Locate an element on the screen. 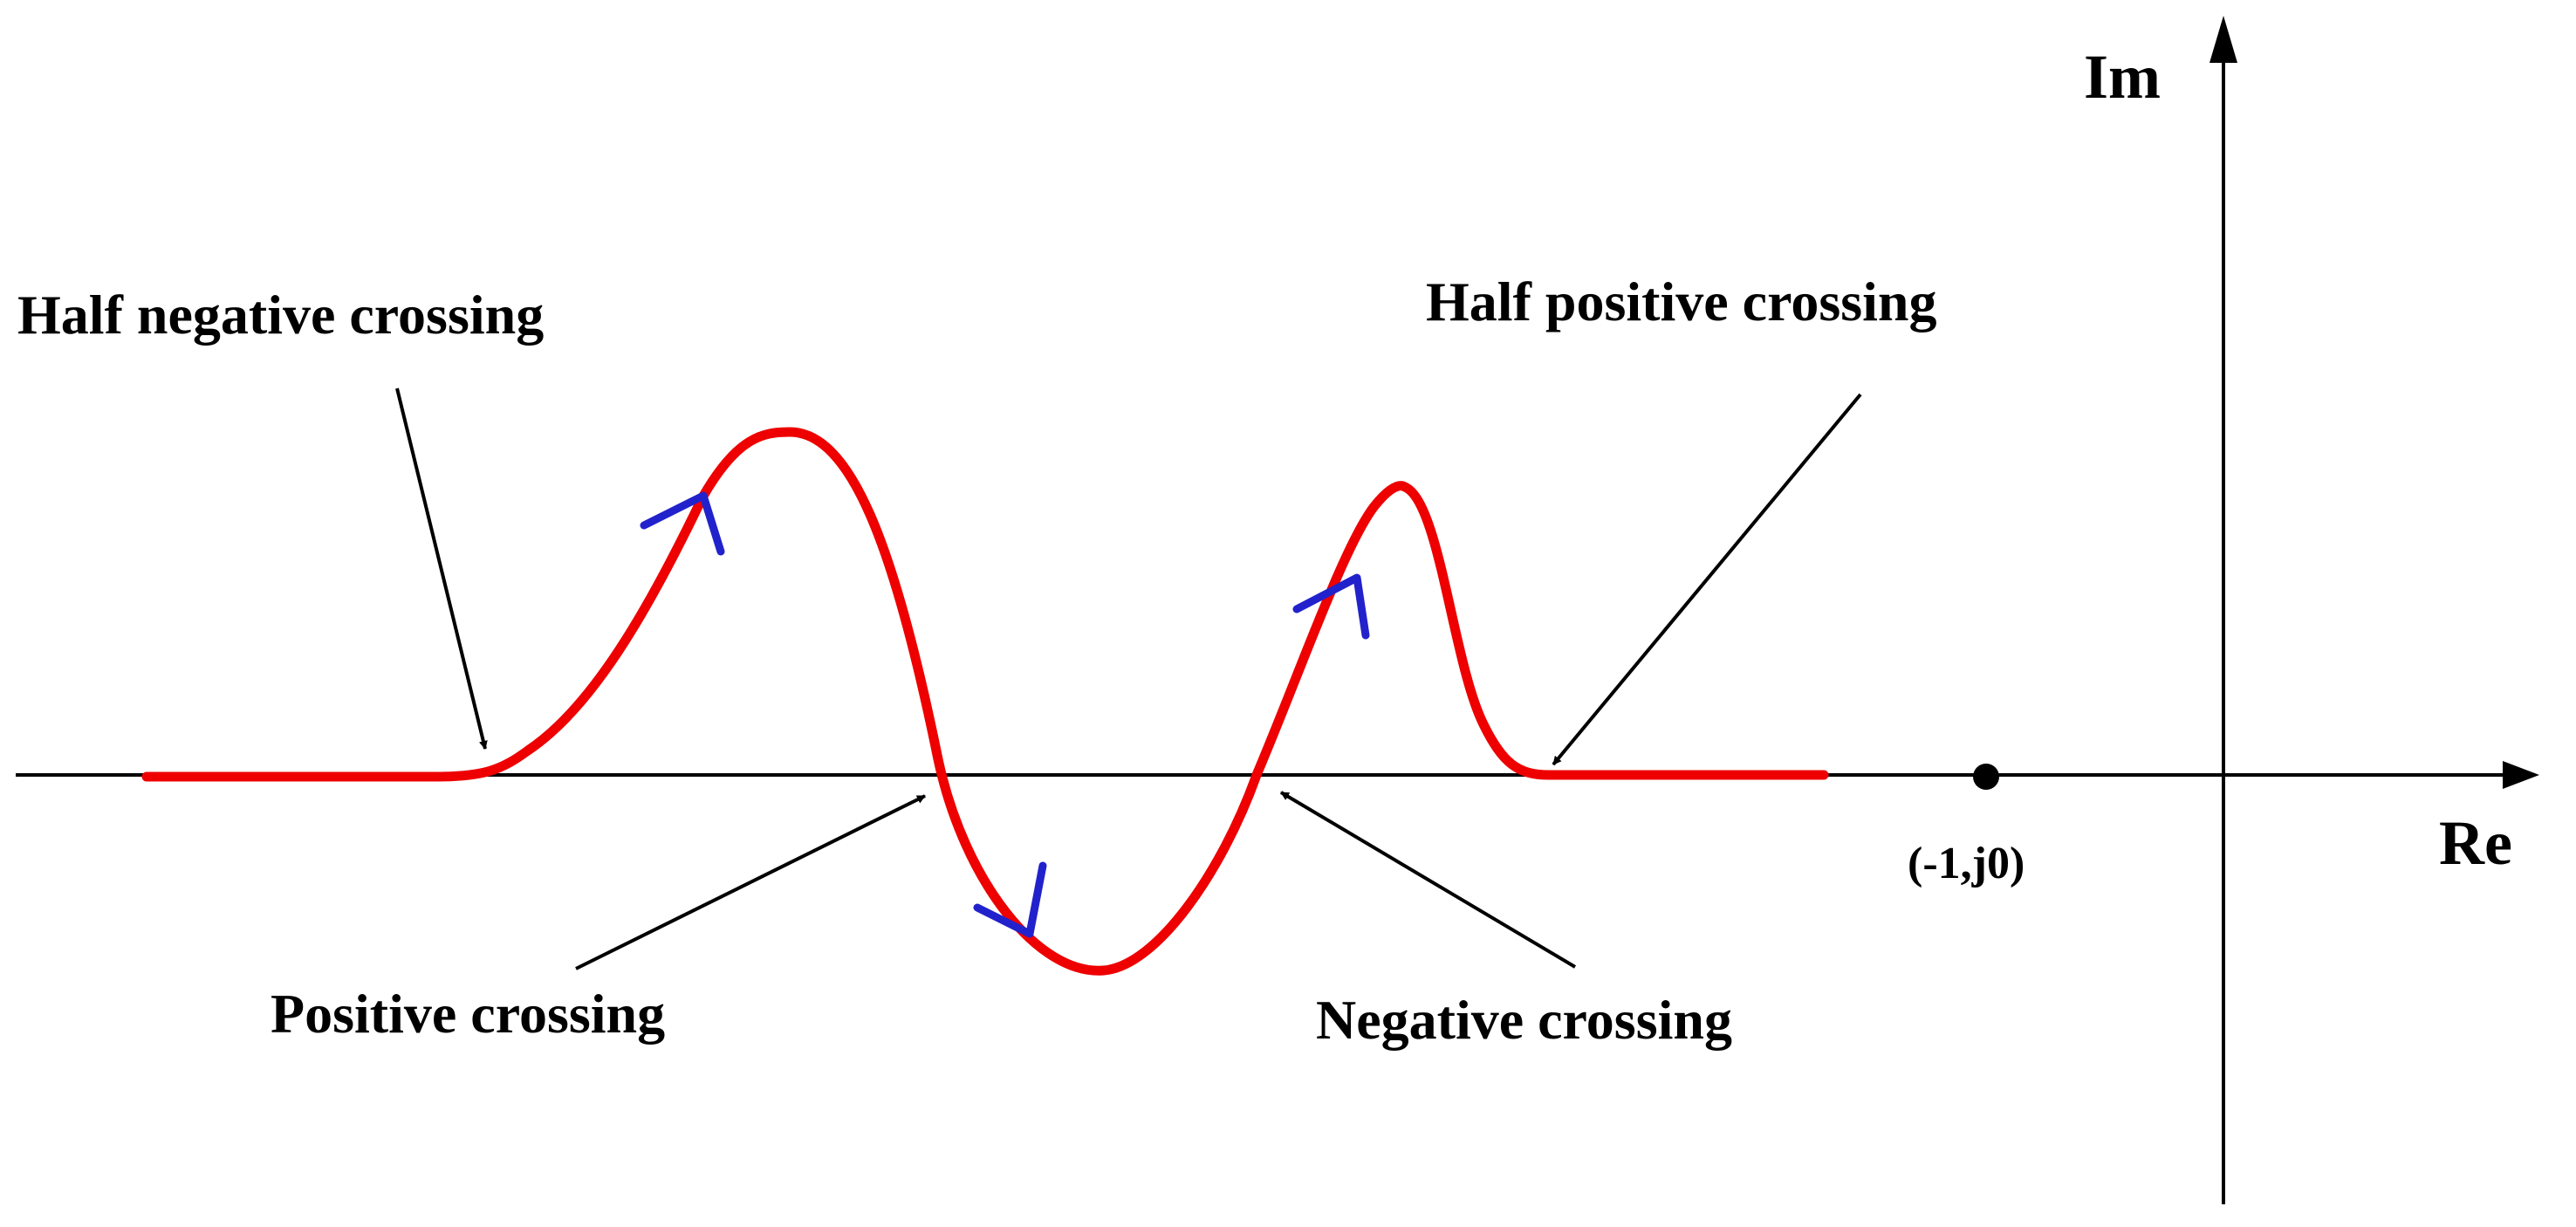 The width and height of the screenshot is (2576, 1227). pointer-half-negative is located at coordinates (441, 568).